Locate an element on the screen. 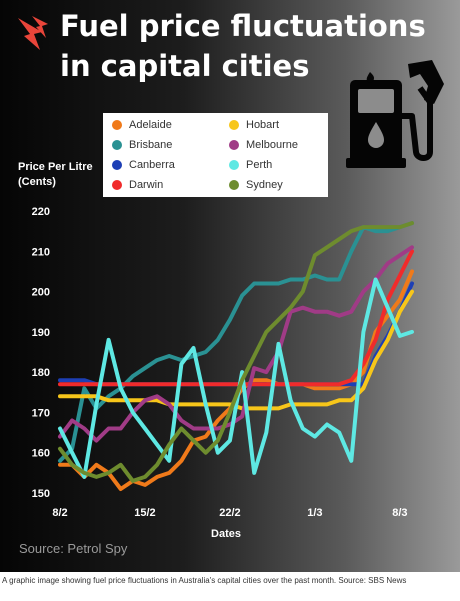  legend-label: Canberra is located at coordinates (152, 165).